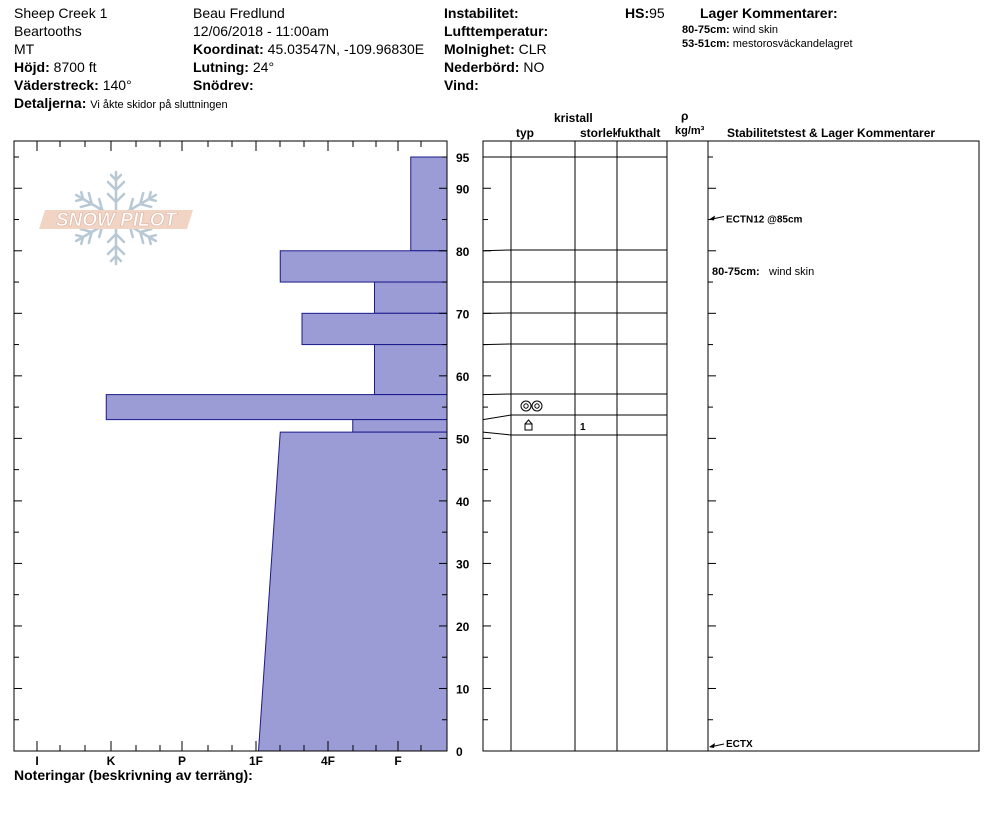 Image resolution: width=994 pixels, height=840 pixels. Describe the element at coordinates (75, 67) in the screenshot. I see `elevation-value: 8700 ft` at that location.